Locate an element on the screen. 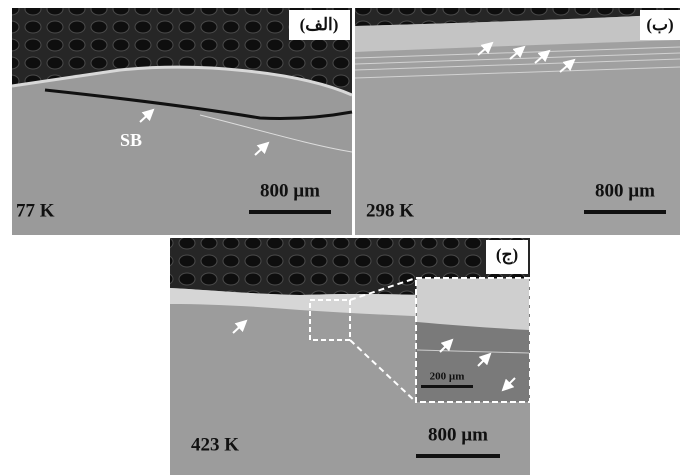  temperature: 77 K is located at coordinates (35, 210).